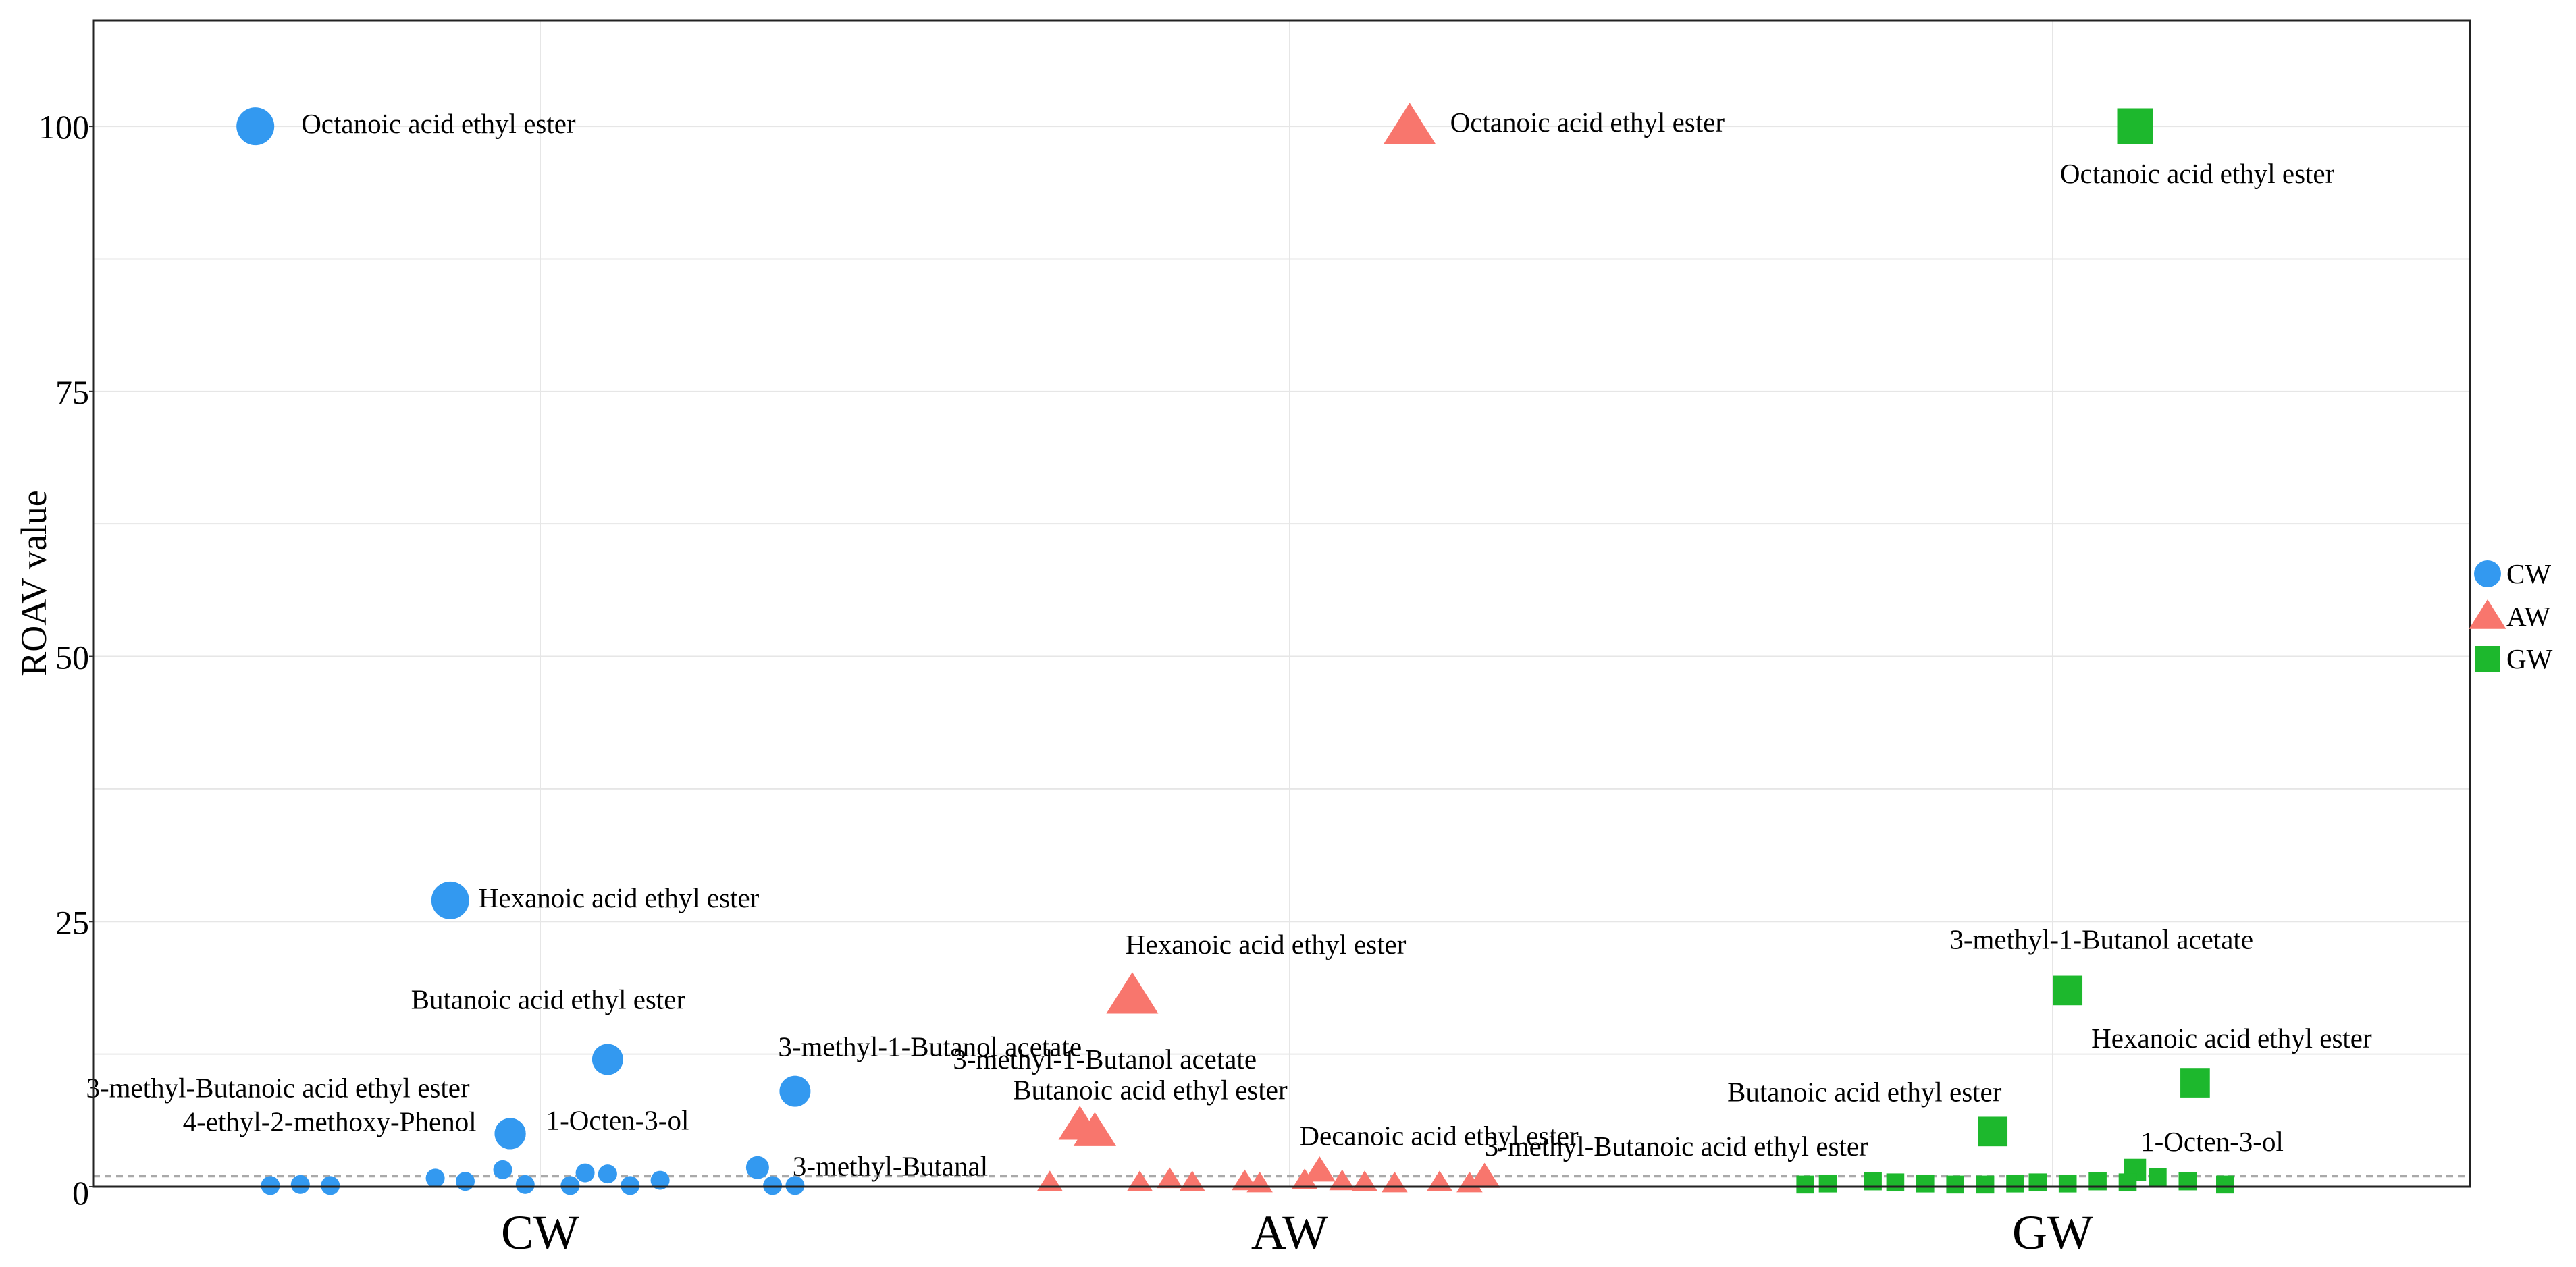 The image size is (2576, 1267). What do you see at coordinates (330, 1121) in the screenshot?
I see `point-annotation: 4-ethyl-2-methoxy-Phenol` at bounding box center [330, 1121].